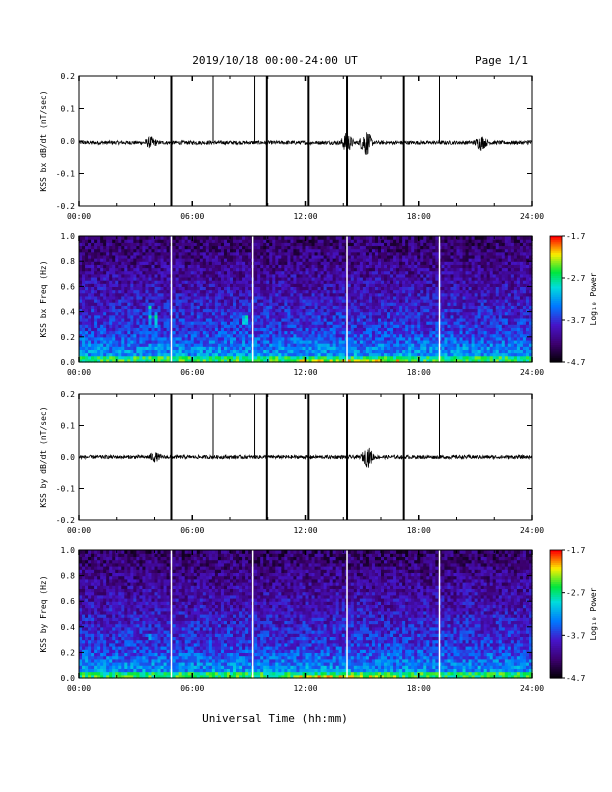  Describe the element at coordinates (275, 718) in the screenshot. I see `x-axis-label: Universal Time (hh:mm)` at that location.